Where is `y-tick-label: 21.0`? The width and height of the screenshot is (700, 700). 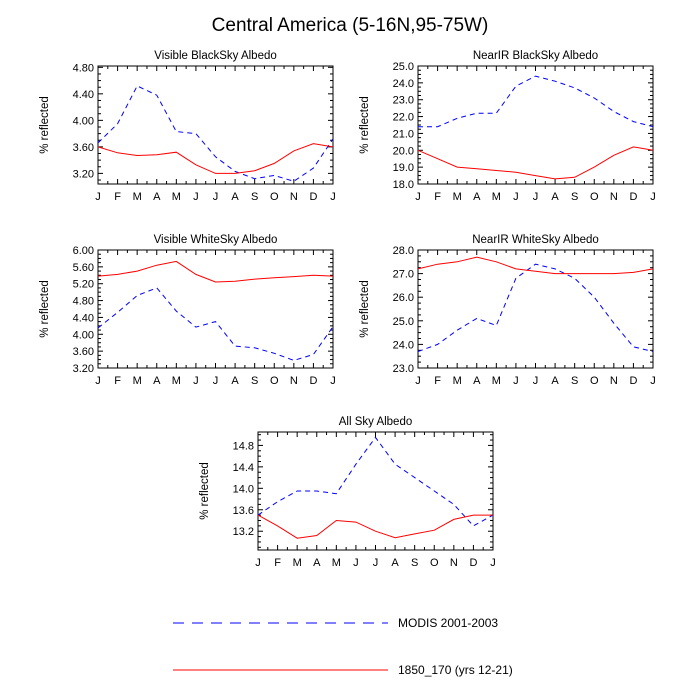 y-tick-label: 21.0 is located at coordinates (403, 134).